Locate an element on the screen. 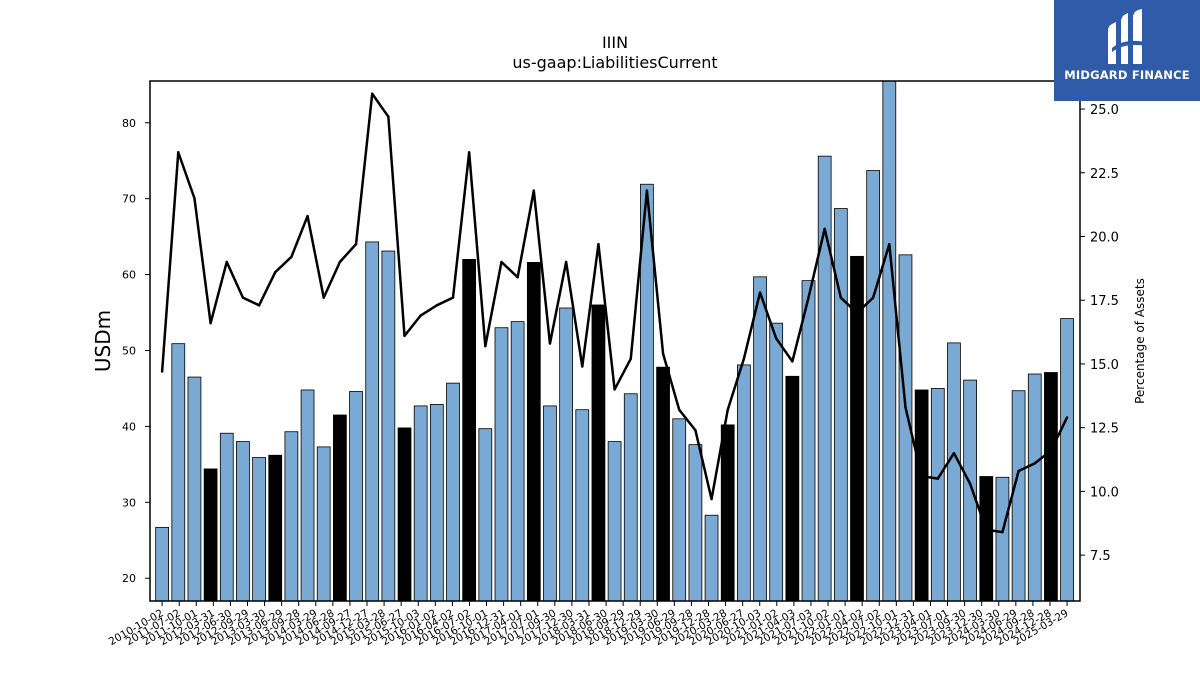 Image resolution: width=1200 pixels, height=675 pixels. y2-axis-label: Percentage of Assets is located at coordinates (1140, 341).